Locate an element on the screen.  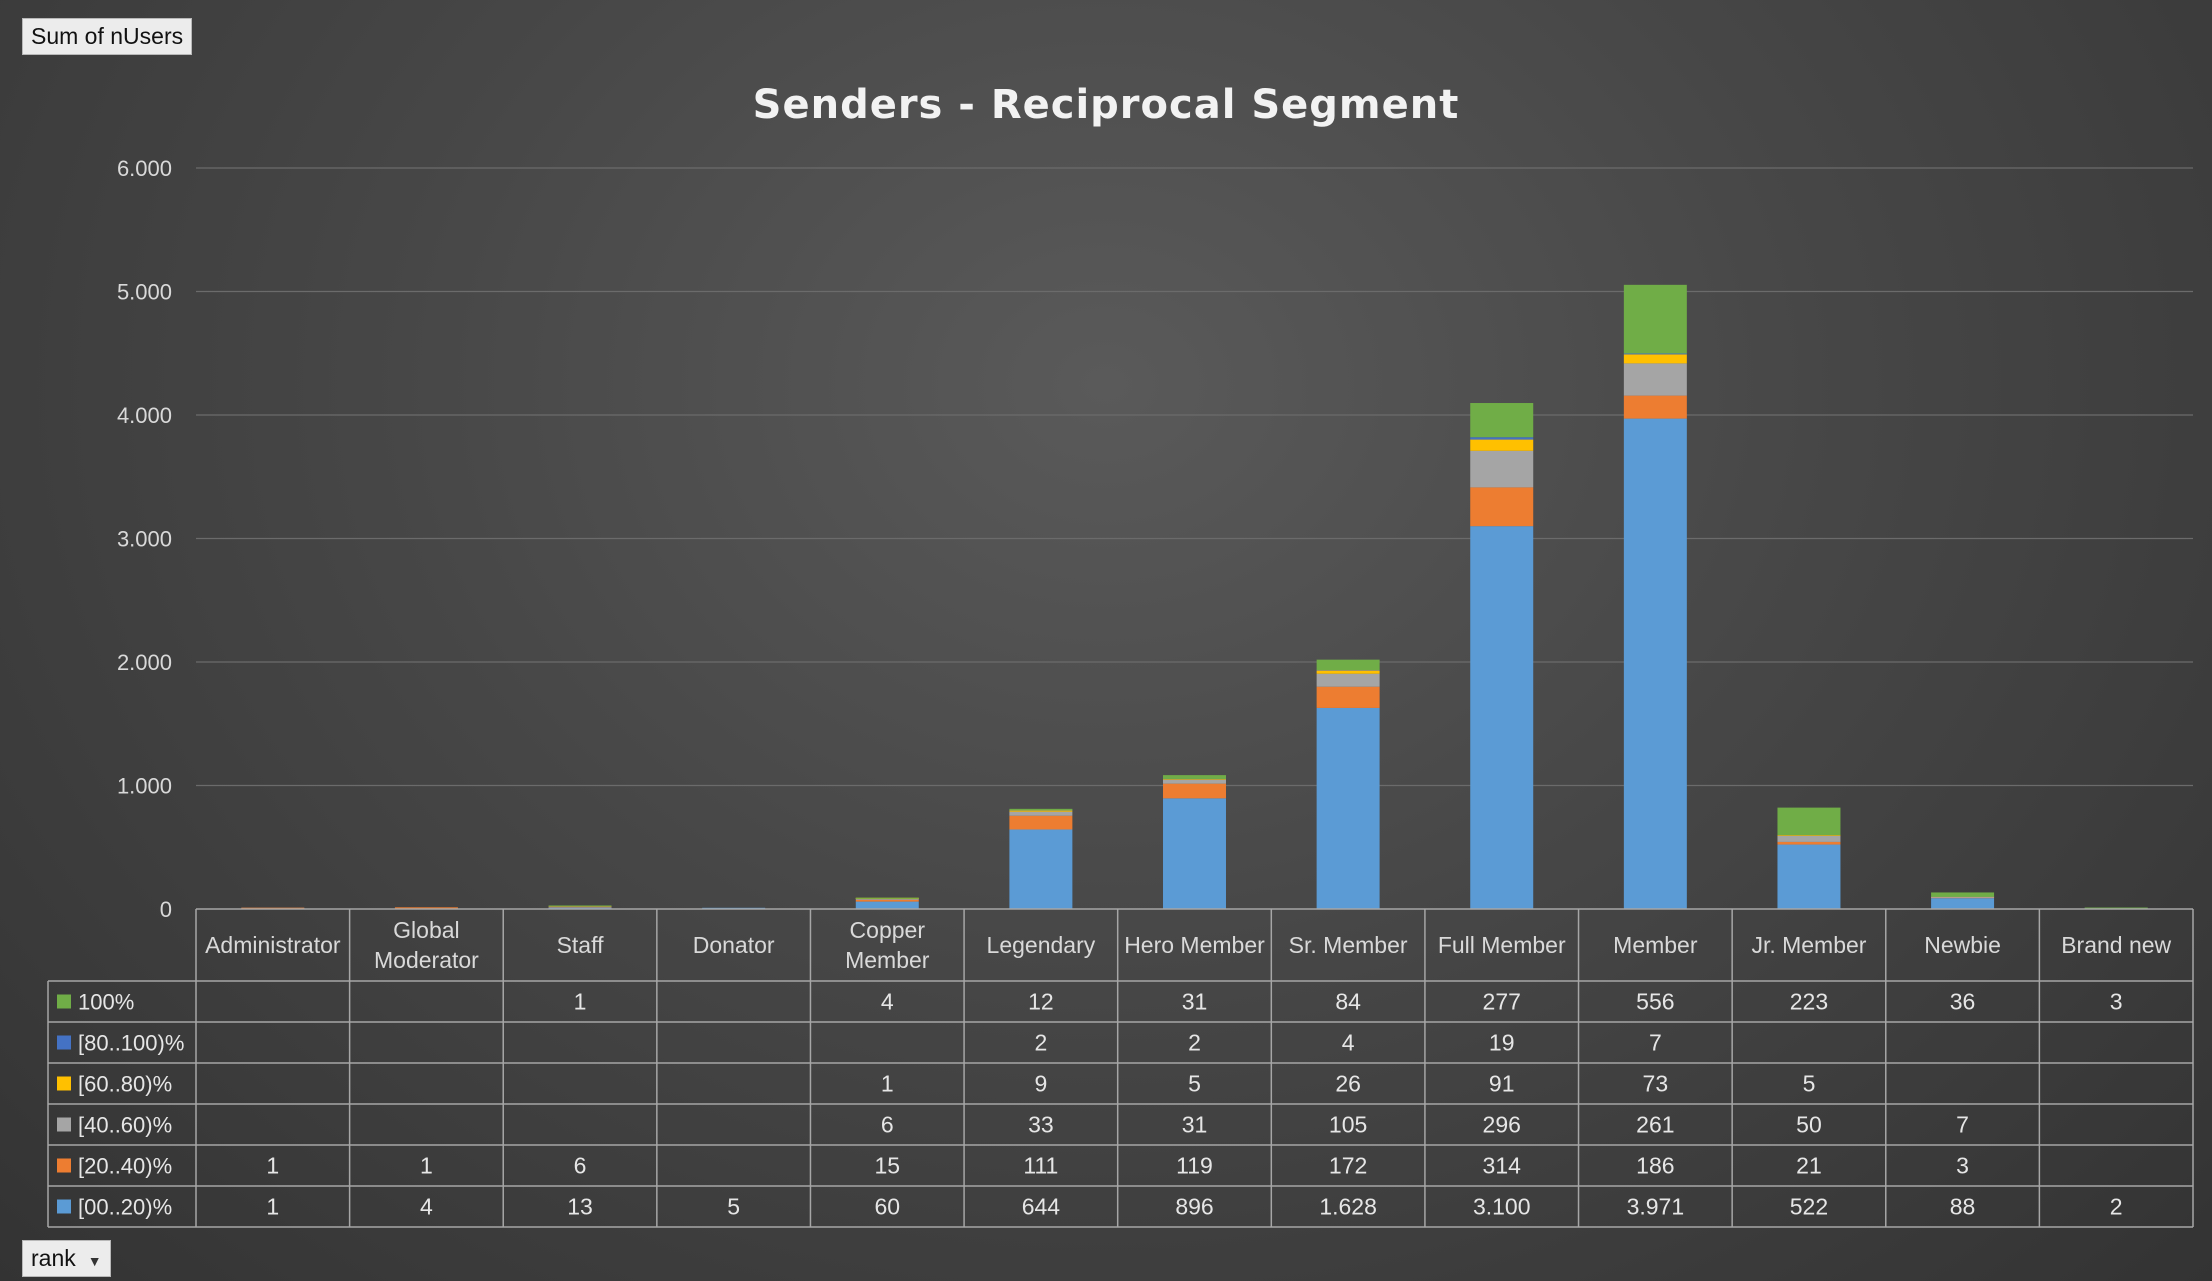
data-table-cell: 186 is located at coordinates (1655, 1166).